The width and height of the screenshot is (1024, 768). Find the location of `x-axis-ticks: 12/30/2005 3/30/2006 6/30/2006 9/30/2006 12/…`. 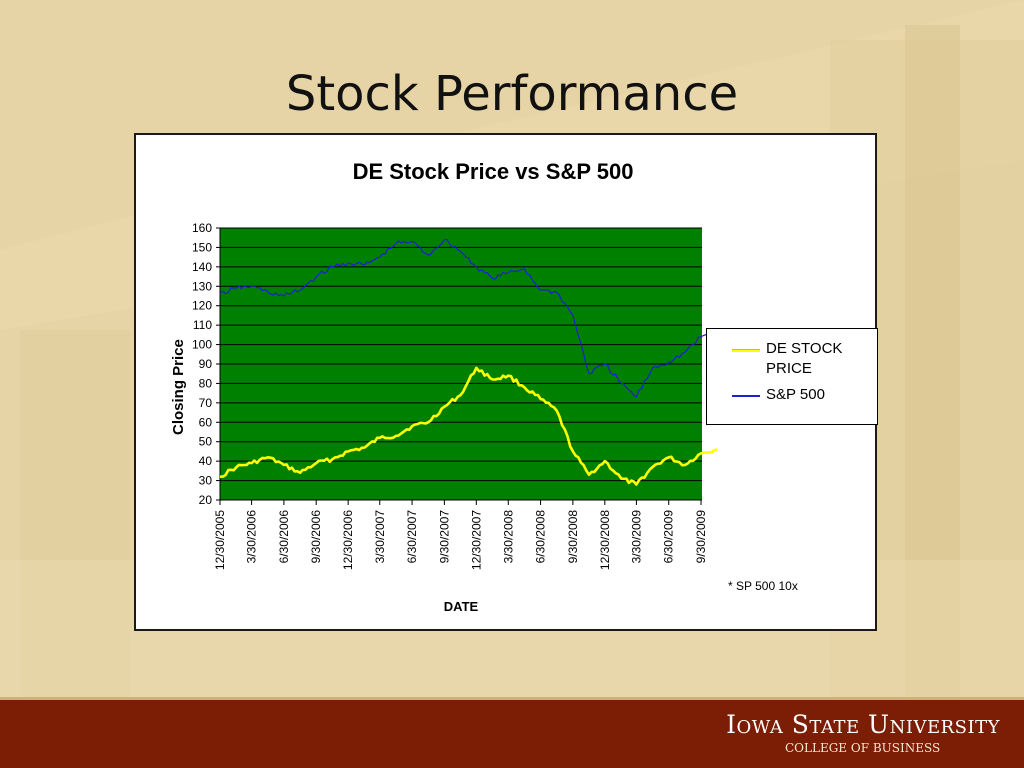

x-axis-ticks: 12/30/2005 3/30/2006 6/30/2006 9/30/2006 12/… is located at coordinates (460, 535).